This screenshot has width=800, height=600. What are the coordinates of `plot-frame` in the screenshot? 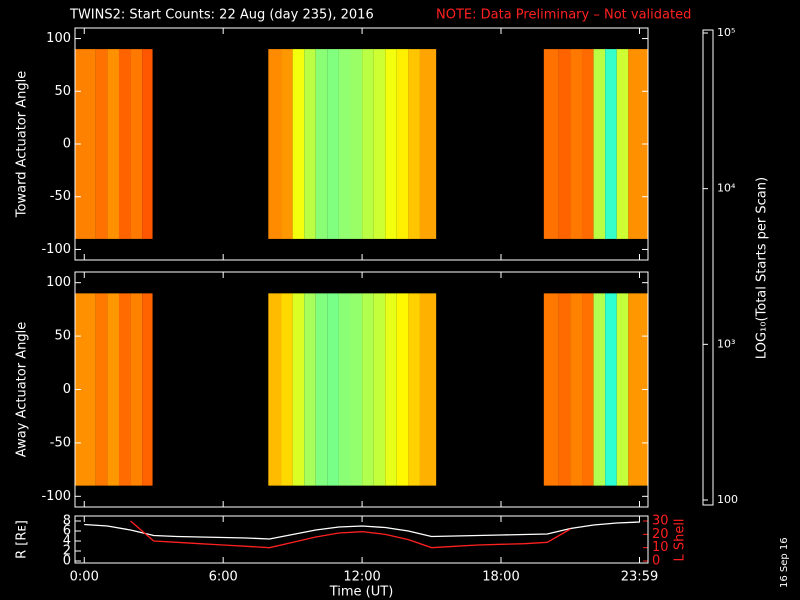 It's located at (361, 539).